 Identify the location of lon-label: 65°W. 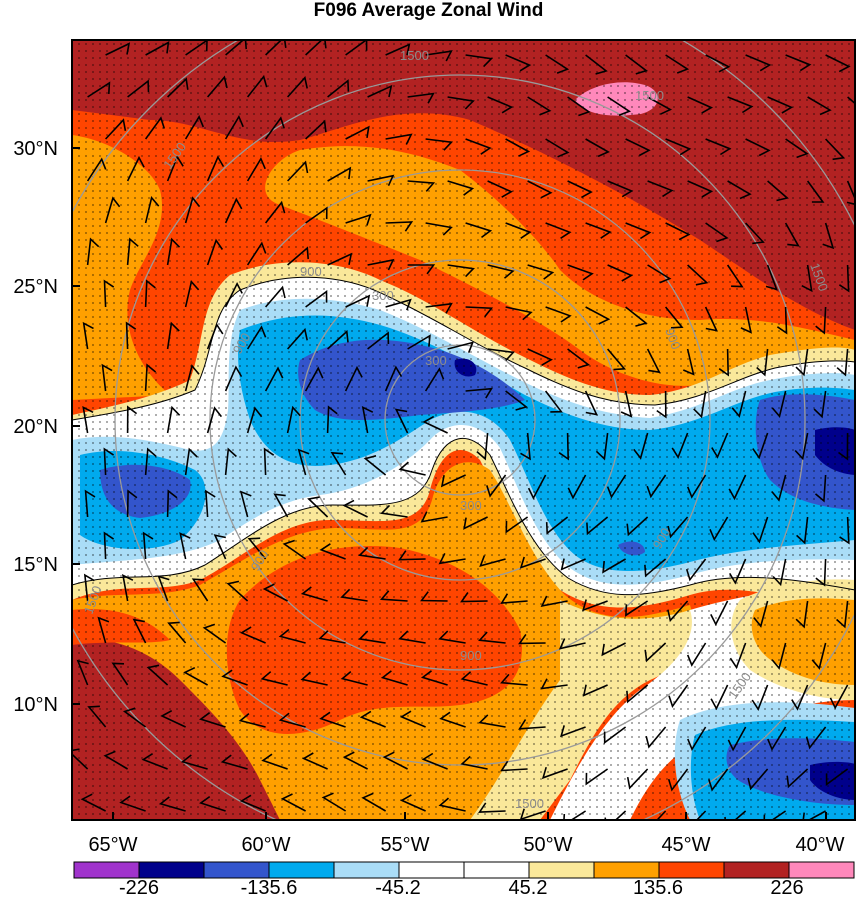
(112, 845).